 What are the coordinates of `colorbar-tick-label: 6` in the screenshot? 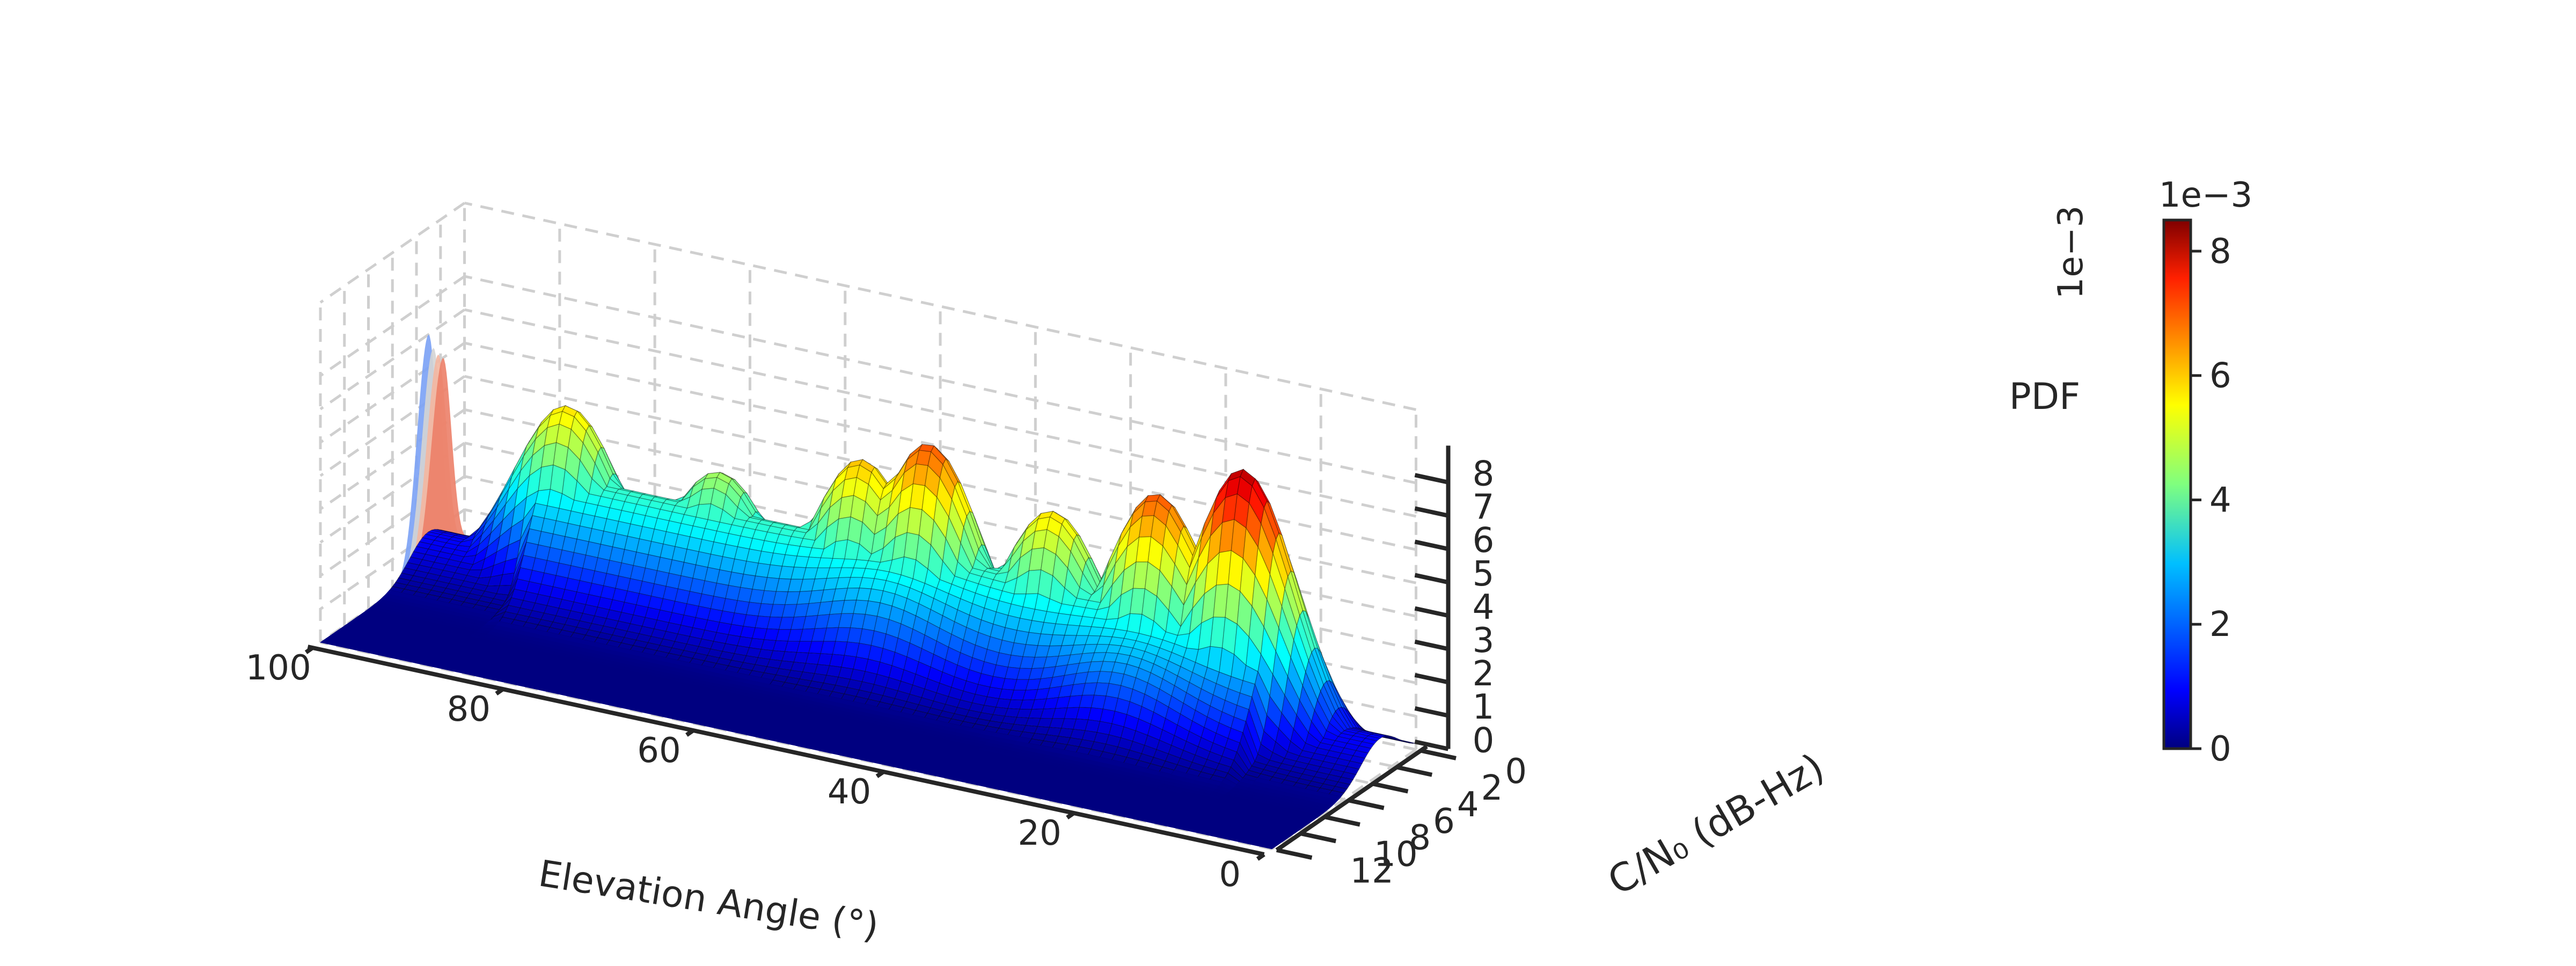 It's located at (2220, 376).